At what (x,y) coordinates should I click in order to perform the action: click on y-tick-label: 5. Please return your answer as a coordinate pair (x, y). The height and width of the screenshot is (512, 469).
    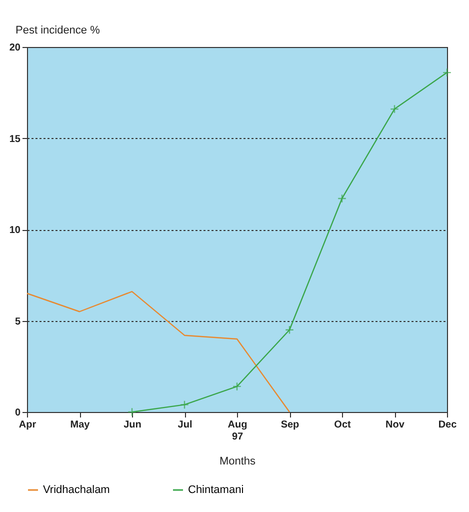
    Looking at the image, I should click on (17, 322).